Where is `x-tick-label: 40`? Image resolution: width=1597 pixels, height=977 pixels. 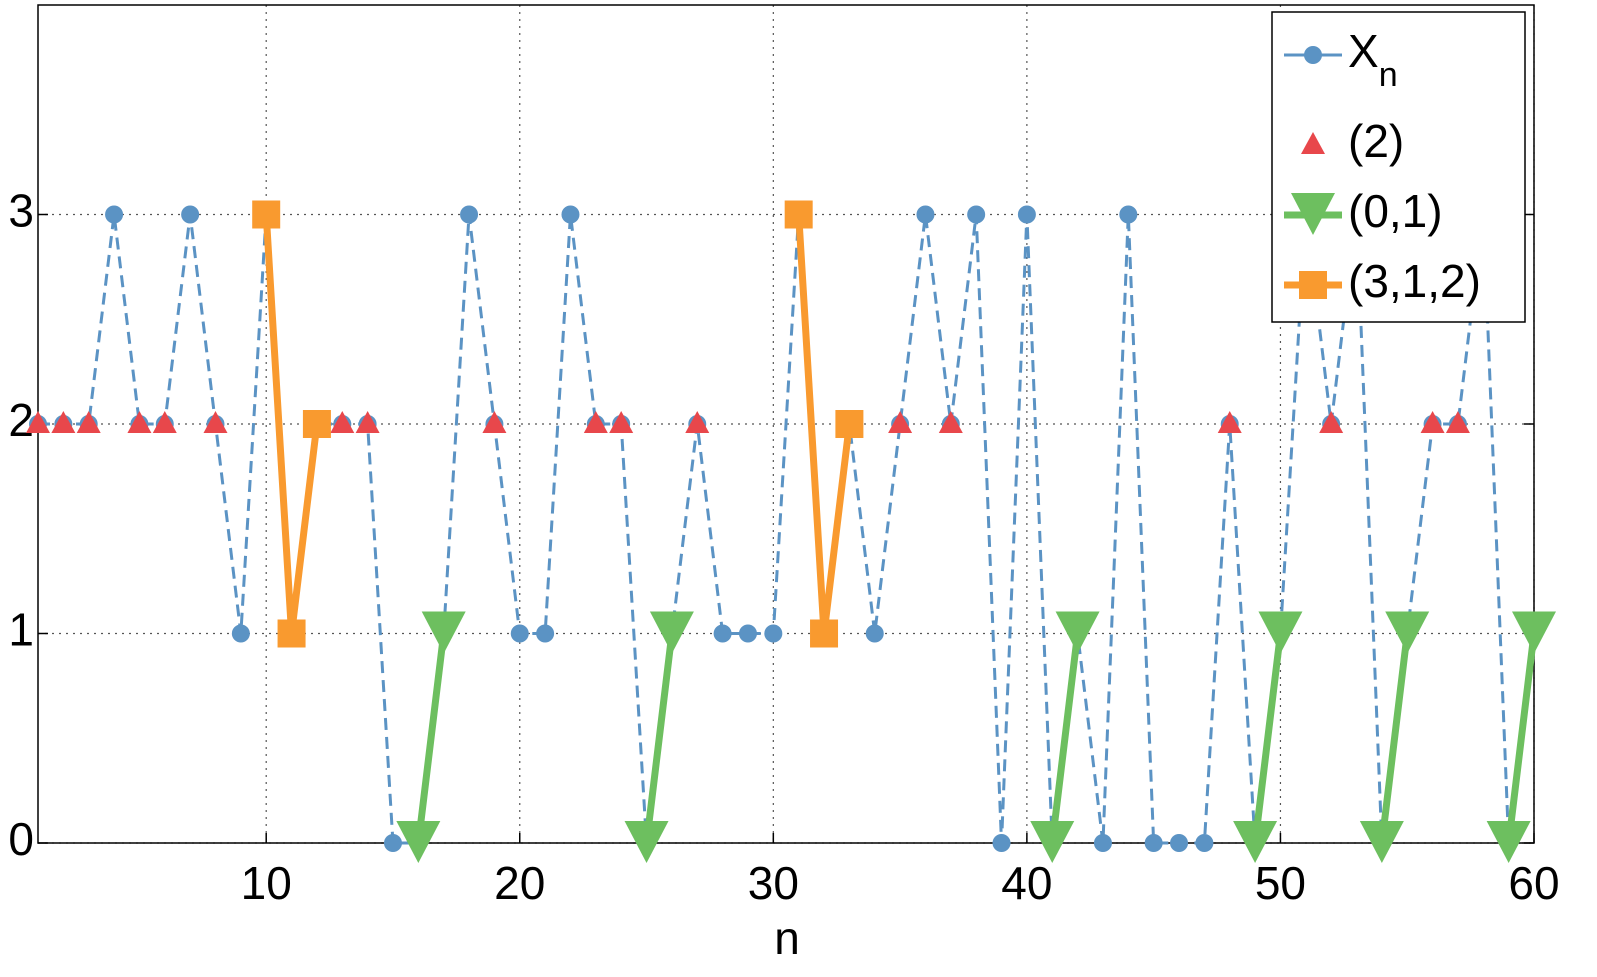
x-tick-label: 40 is located at coordinates (1026, 883).